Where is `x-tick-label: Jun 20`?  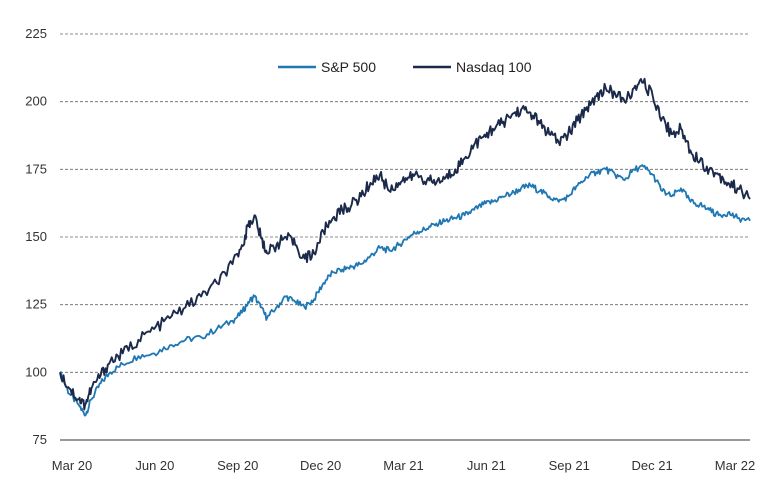
x-tick-label: Jun 20 is located at coordinates (154, 465).